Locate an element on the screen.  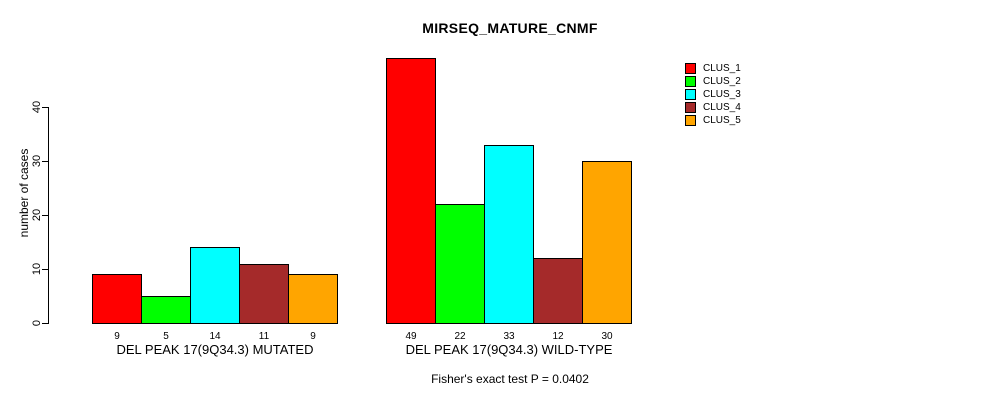
legend-item-clus_5: CLUS_5 is located at coordinates (713, 120).